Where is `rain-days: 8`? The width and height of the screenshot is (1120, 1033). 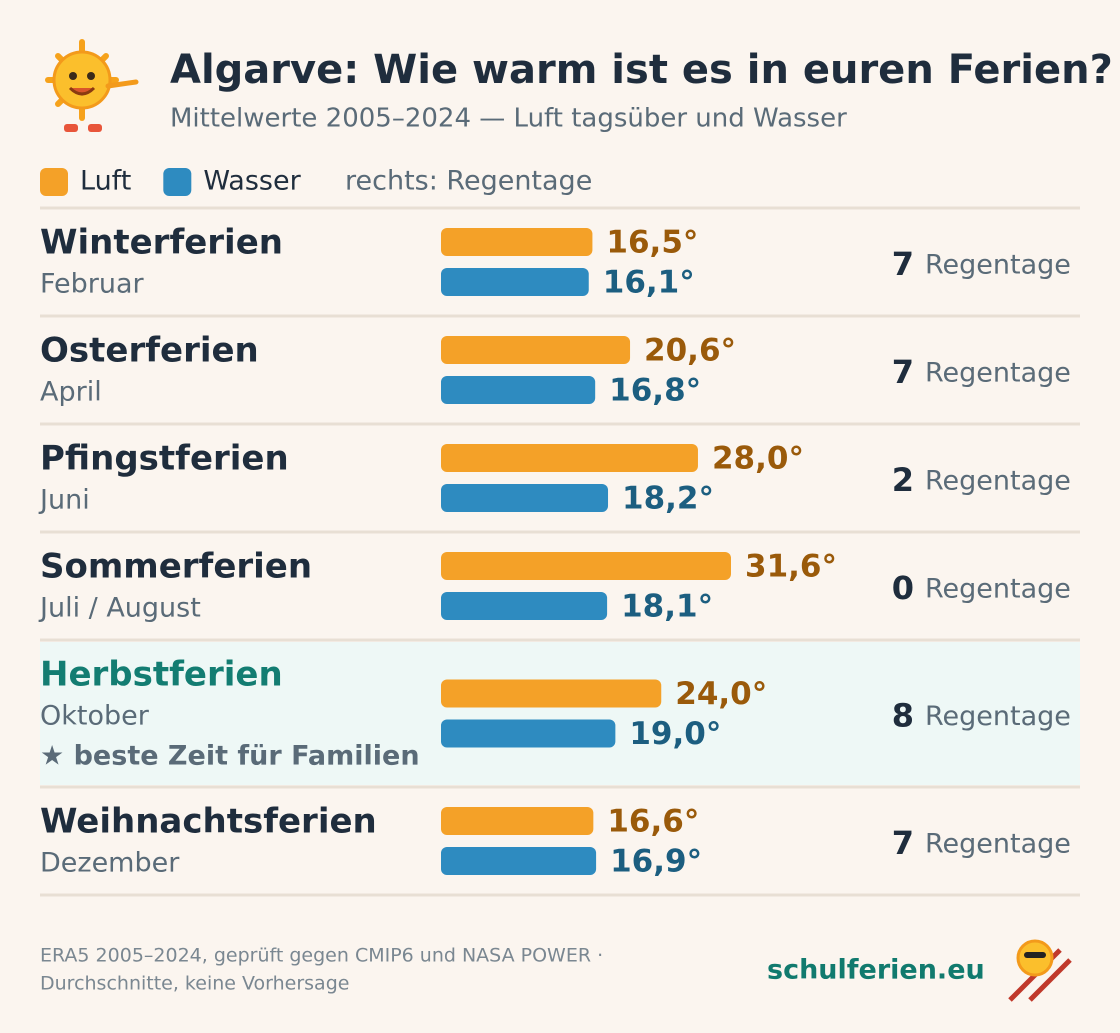 rain-days: 8 is located at coordinates (903, 716).